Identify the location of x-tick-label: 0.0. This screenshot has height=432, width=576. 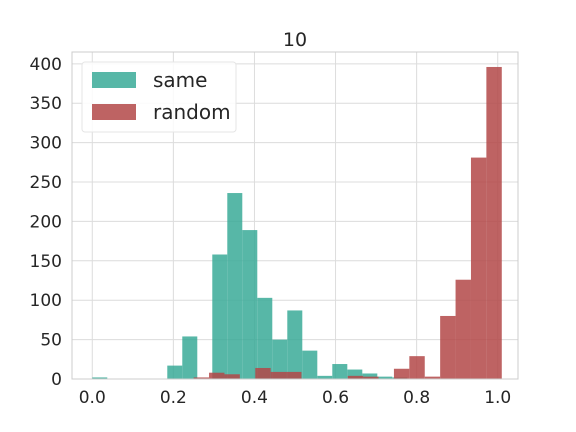
(92, 398).